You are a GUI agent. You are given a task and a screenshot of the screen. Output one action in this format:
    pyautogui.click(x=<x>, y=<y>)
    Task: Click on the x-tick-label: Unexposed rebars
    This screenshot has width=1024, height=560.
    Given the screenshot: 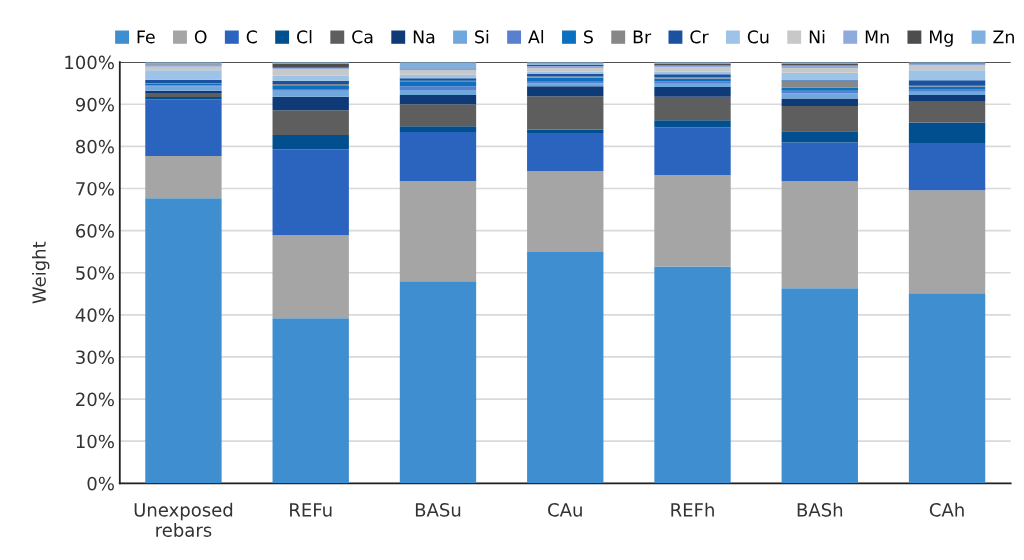 What is the action you would take?
    pyautogui.click(x=183, y=519)
    